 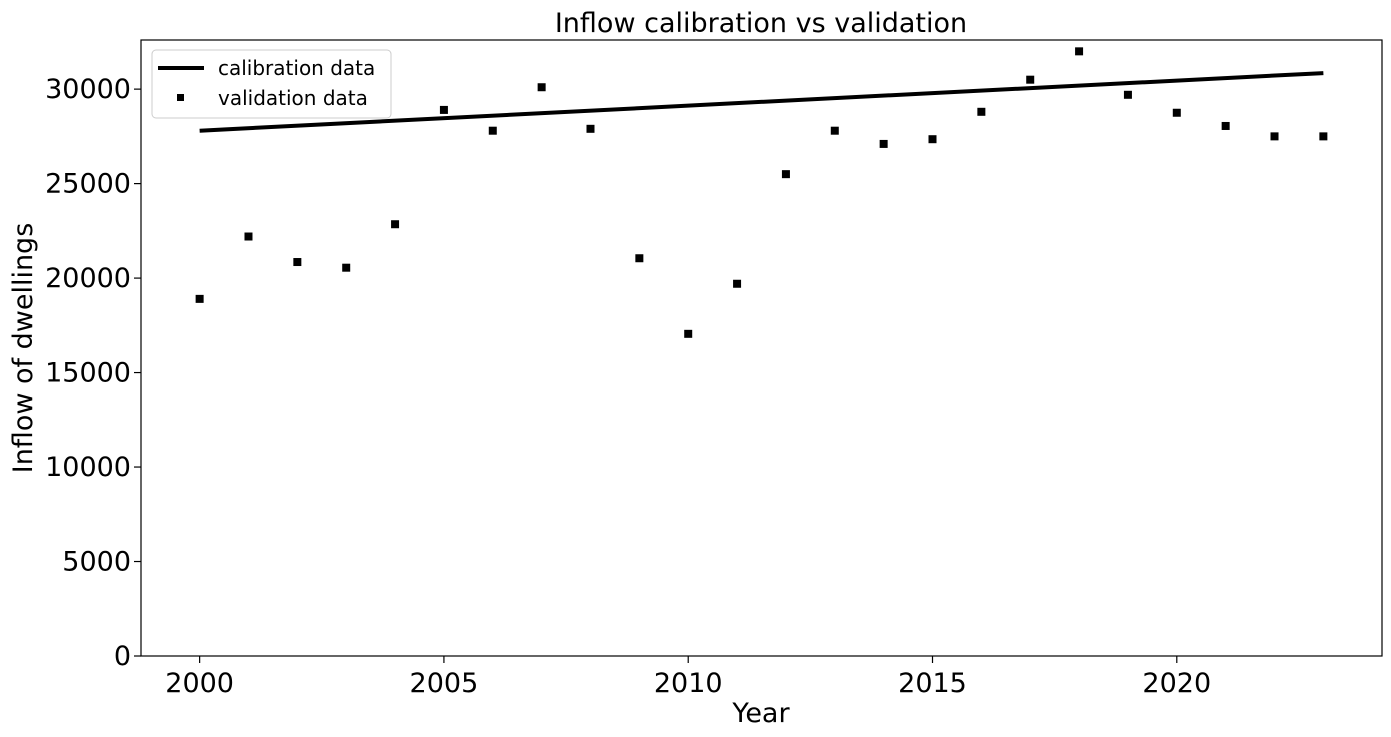 What do you see at coordinates (296, 68) in the screenshot?
I see `legend-calibration-label: calibration data` at bounding box center [296, 68].